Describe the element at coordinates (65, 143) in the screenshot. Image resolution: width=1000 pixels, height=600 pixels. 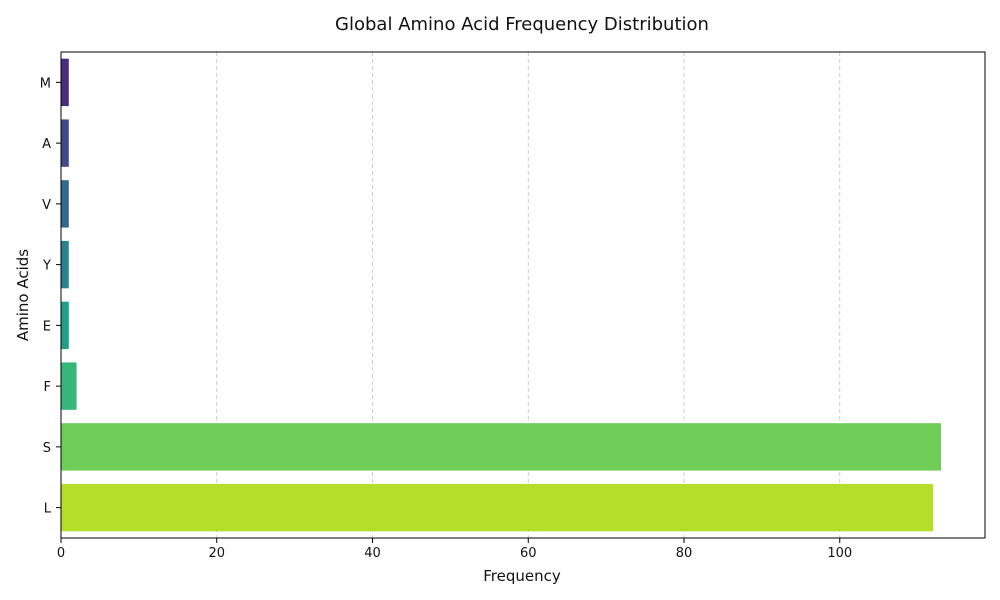
I see `bar-A` at that location.